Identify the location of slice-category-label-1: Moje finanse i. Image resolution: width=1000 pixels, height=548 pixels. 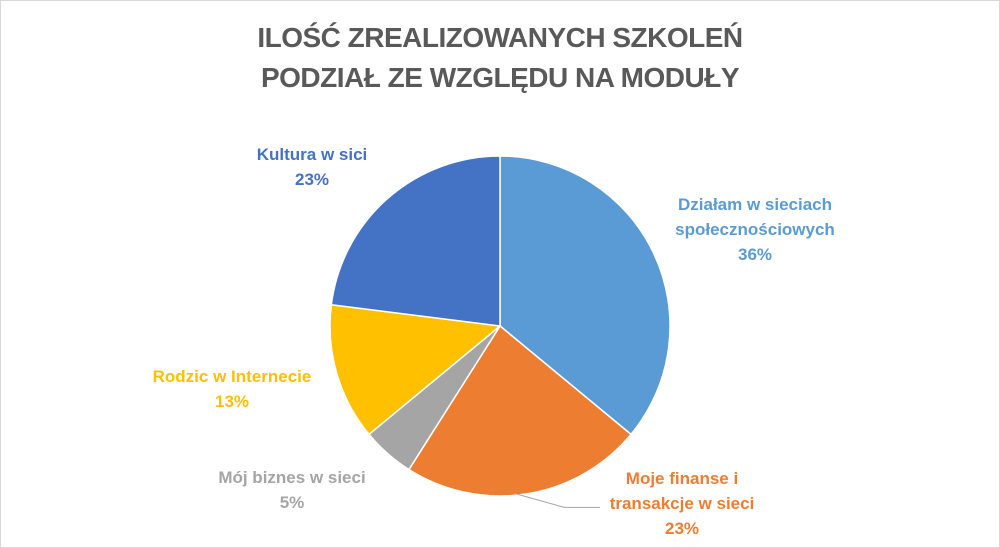
(682, 478).